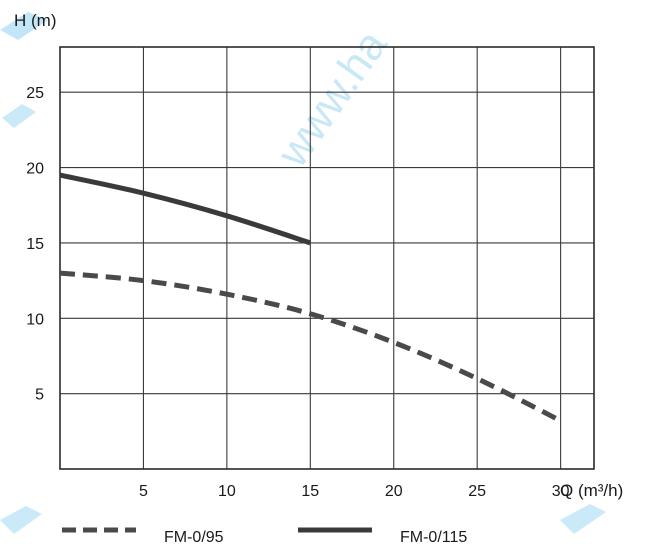  What do you see at coordinates (39, 395) in the screenshot?
I see `y-tick-label: 5` at bounding box center [39, 395].